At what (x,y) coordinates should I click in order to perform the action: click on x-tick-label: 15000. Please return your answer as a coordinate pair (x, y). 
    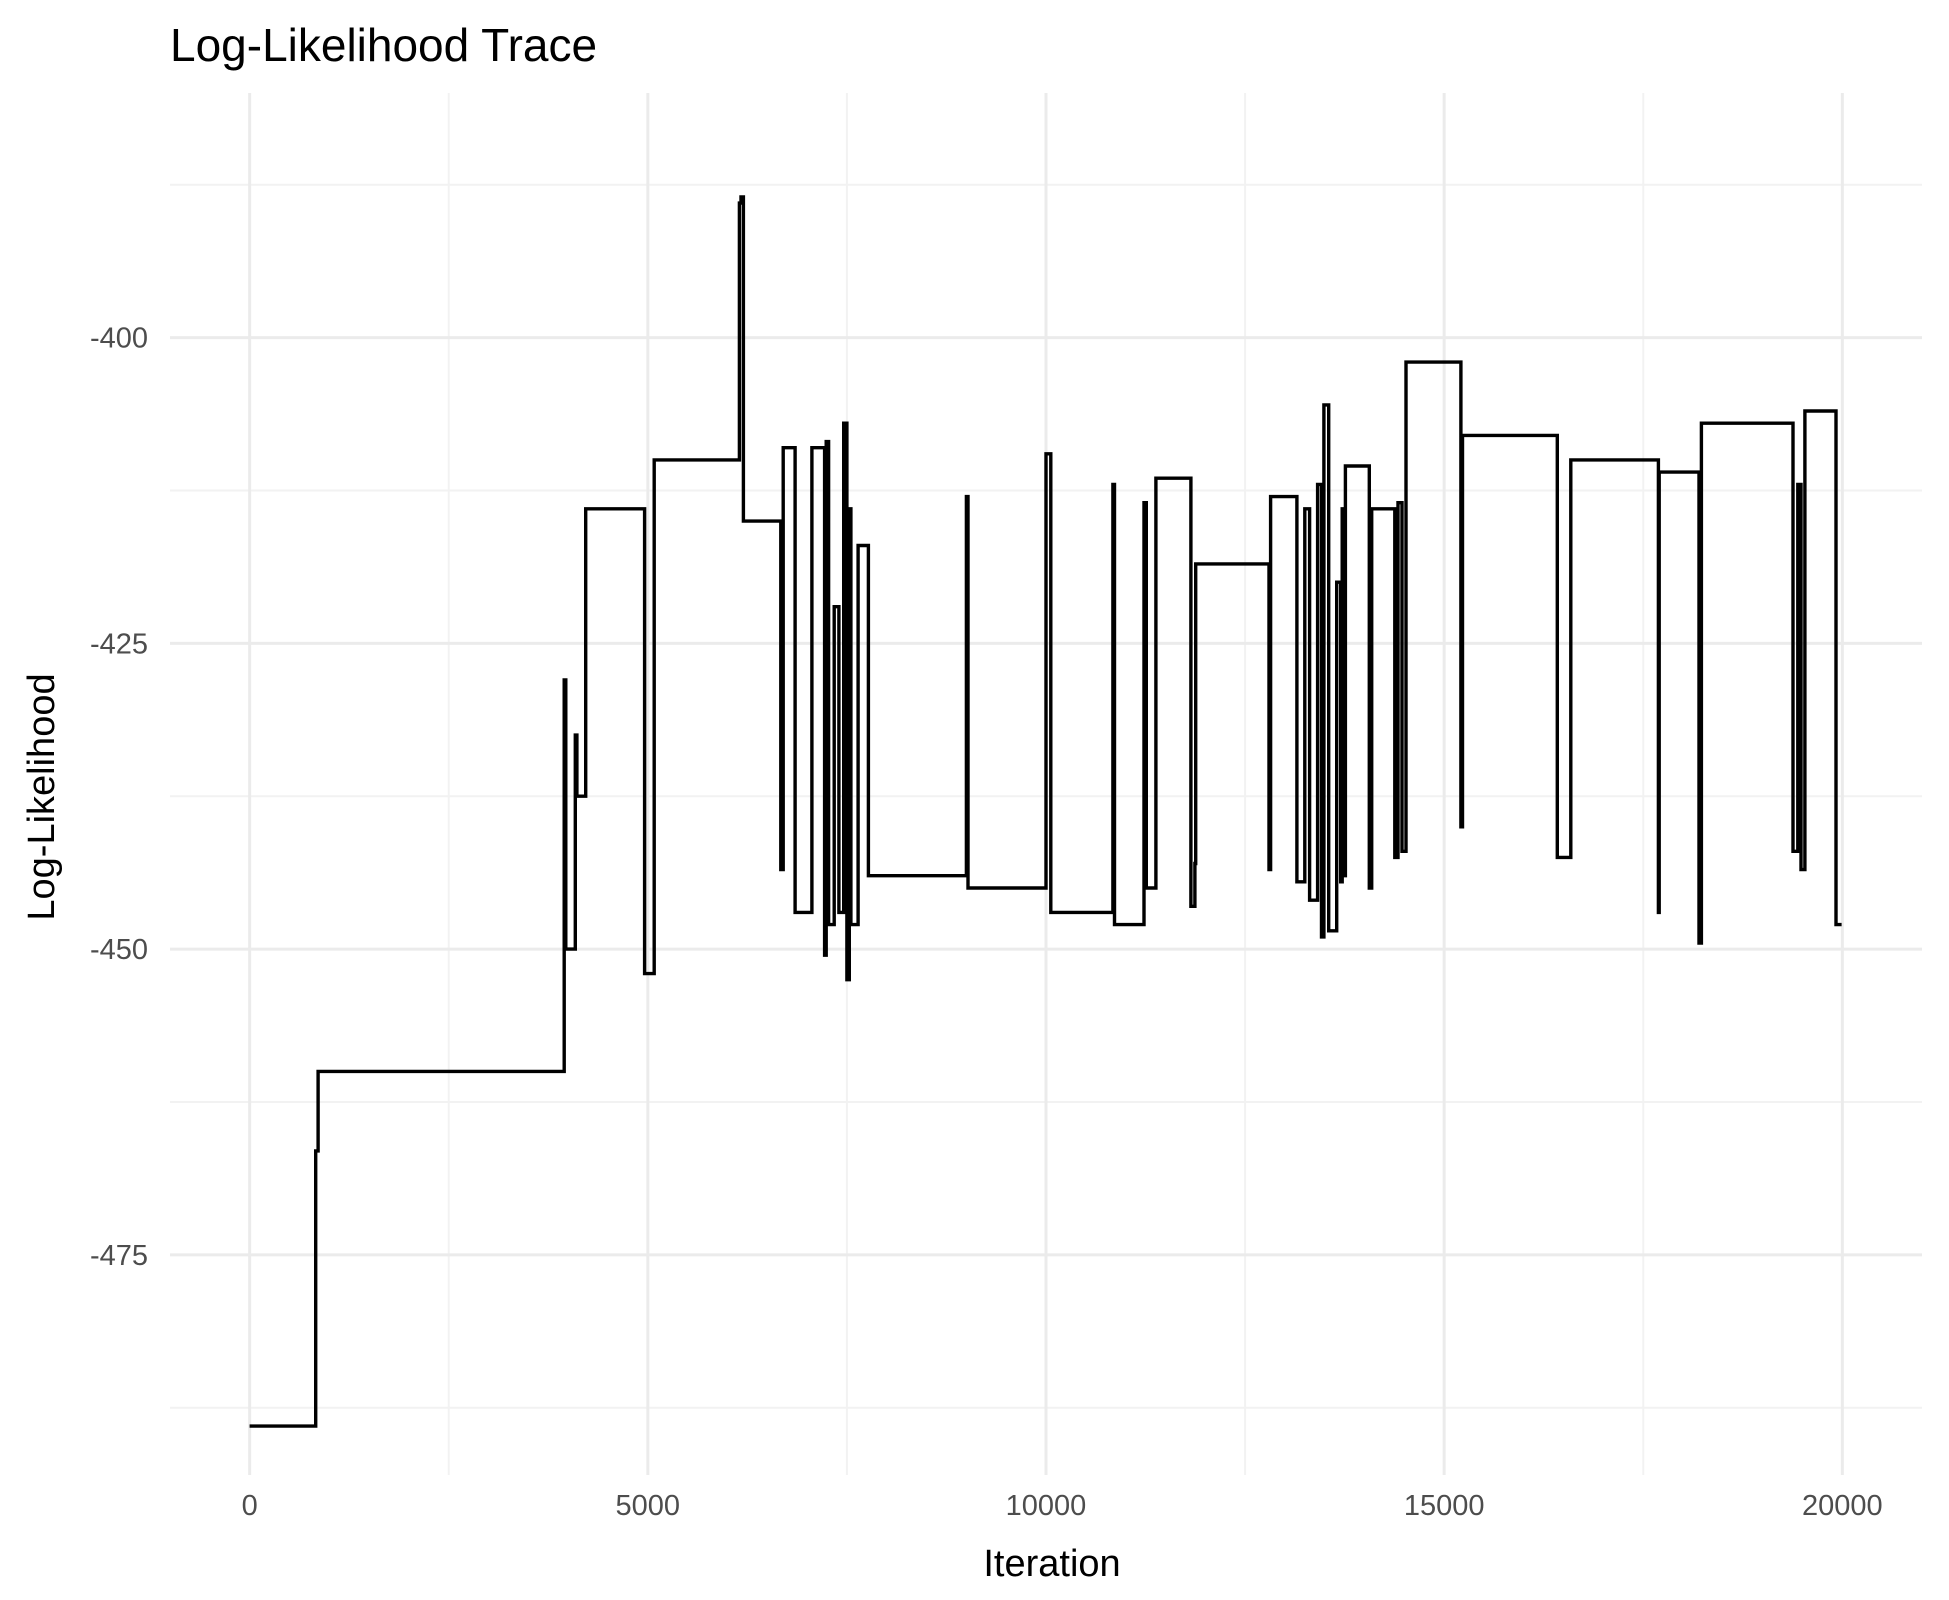
    Looking at the image, I should click on (1444, 1506).